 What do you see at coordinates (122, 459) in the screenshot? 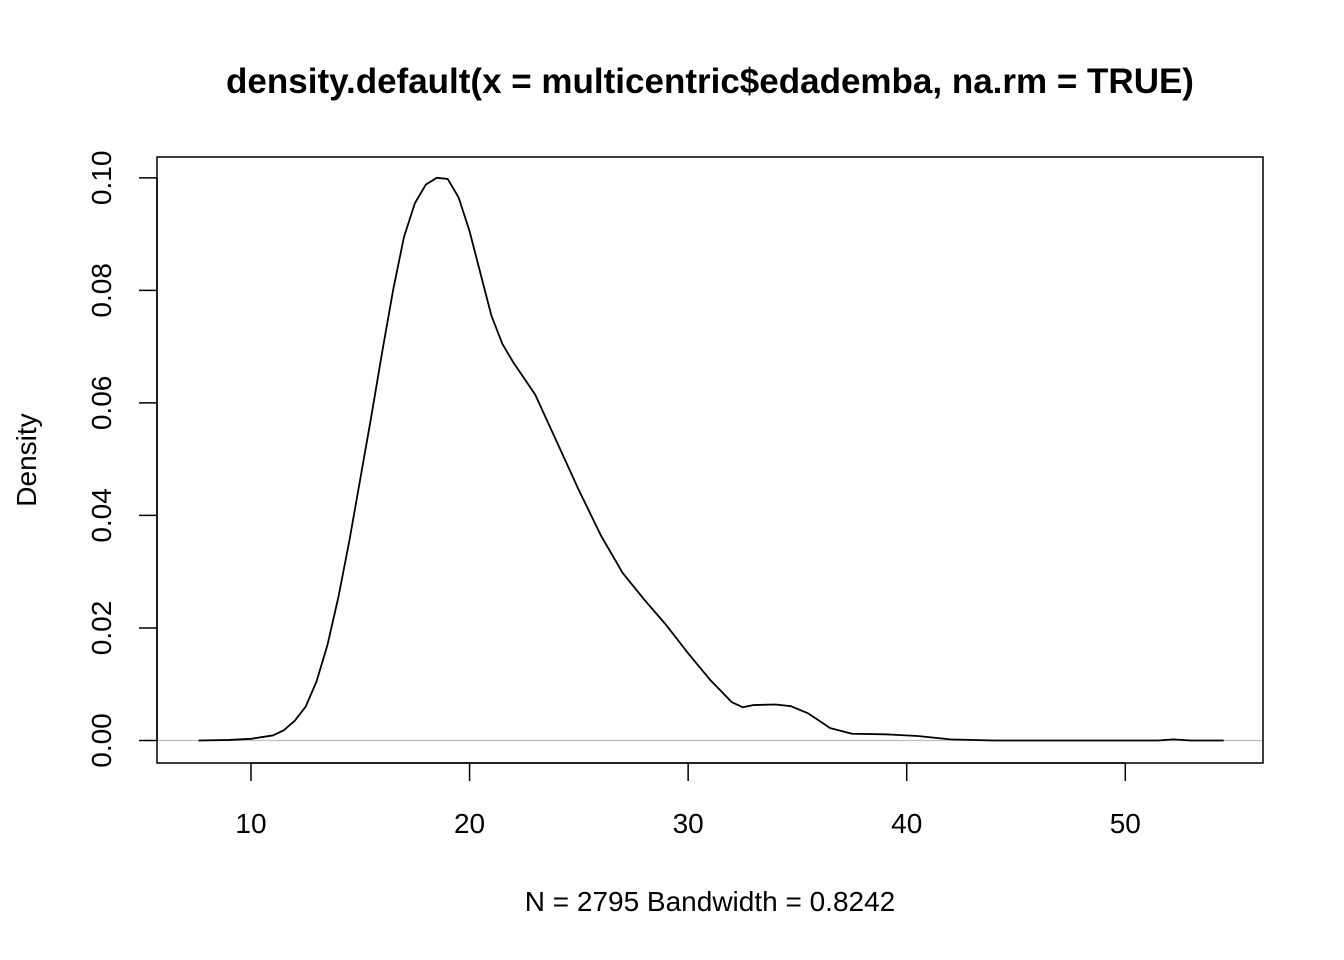
I see `y-axis: 0.00 0.02 0.04 0.06 0.08 0.10` at bounding box center [122, 459].